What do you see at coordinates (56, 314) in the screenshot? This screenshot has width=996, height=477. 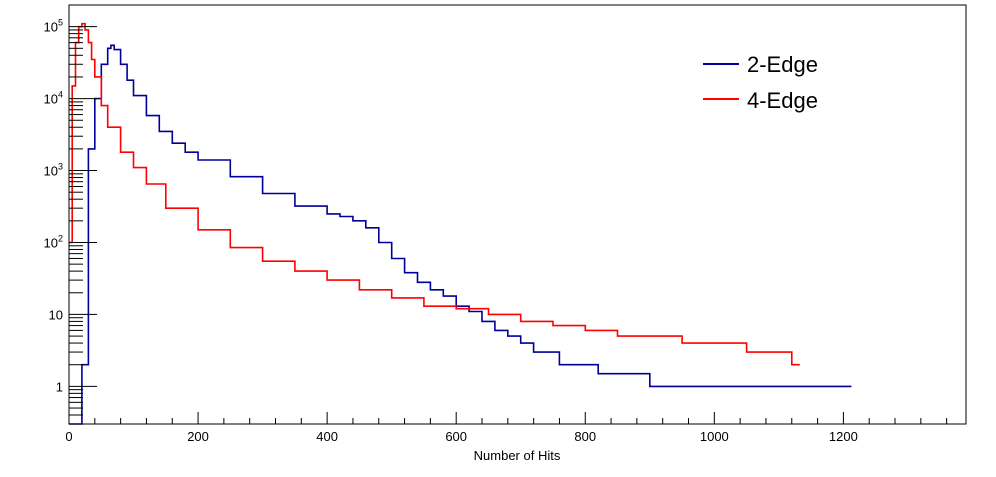 I see `y-tick-label: 10` at bounding box center [56, 314].